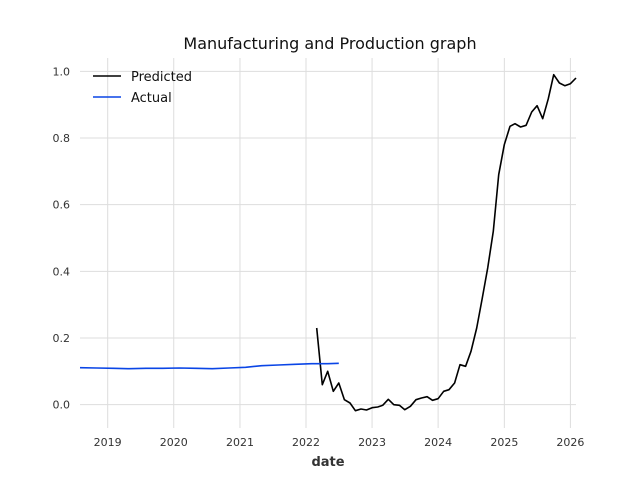  Describe the element at coordinates (62, 71) in the screenshot. I see `y-tick-label: 1.0` at that location.